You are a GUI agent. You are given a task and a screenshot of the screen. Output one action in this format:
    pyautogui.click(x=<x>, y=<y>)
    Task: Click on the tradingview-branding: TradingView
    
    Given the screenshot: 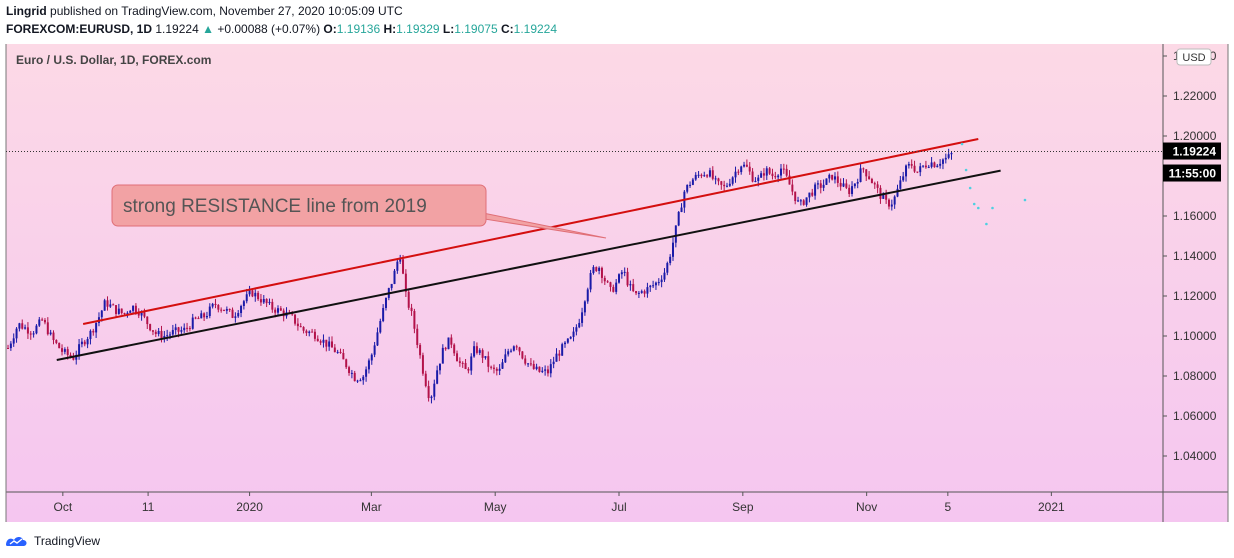 What is the action you would take?
    pyautogui.click(x=52, y=541)
    